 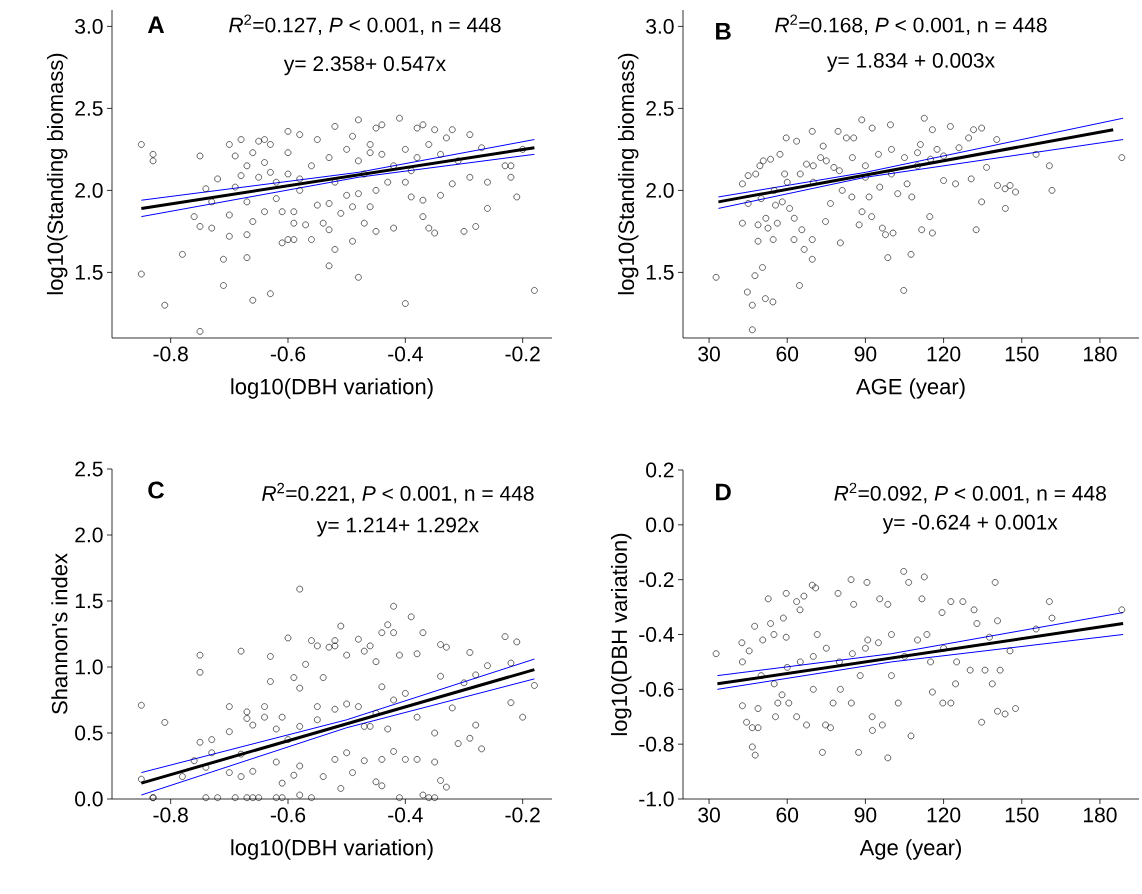 I want to click on y-tick-label: -0.8, so click(x=656, y=744).